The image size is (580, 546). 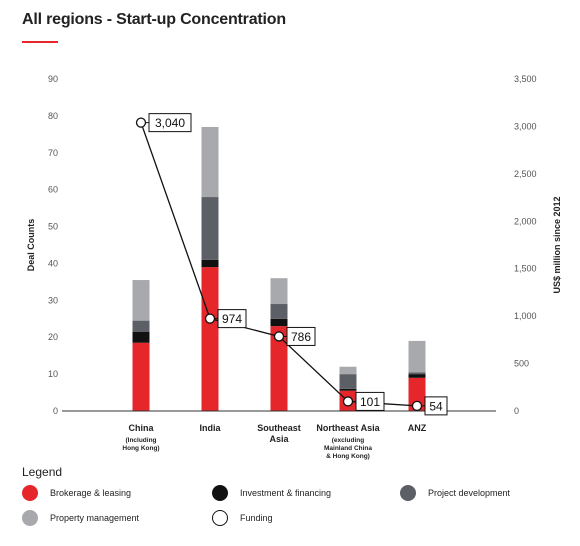 What do you see at coordinates (140, 440) in the screenshot?
I see `x-category-label: (Including` at bounding box center [140, 440].